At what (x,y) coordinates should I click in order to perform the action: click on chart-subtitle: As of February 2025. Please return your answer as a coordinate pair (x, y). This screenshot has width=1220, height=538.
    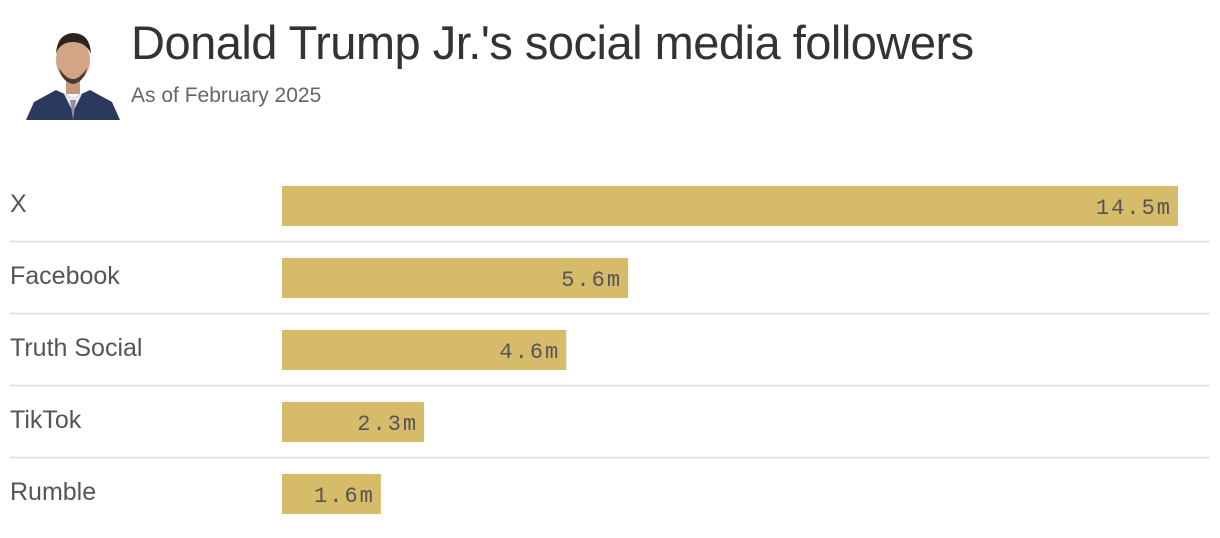
    Looking at the image, I should click on (226, 95).